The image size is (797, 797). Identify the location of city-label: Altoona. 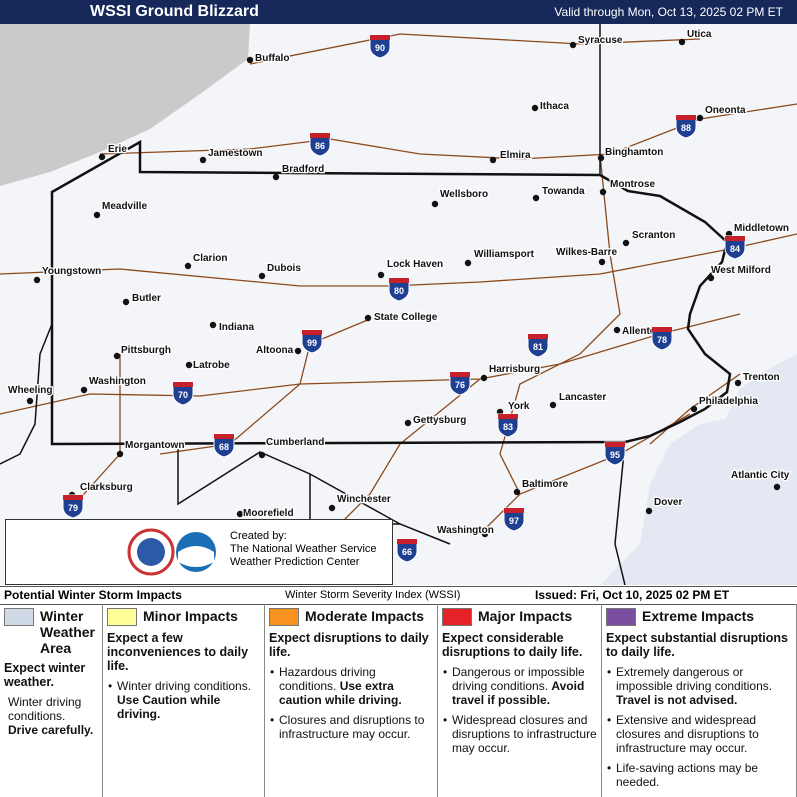
(275, 350).